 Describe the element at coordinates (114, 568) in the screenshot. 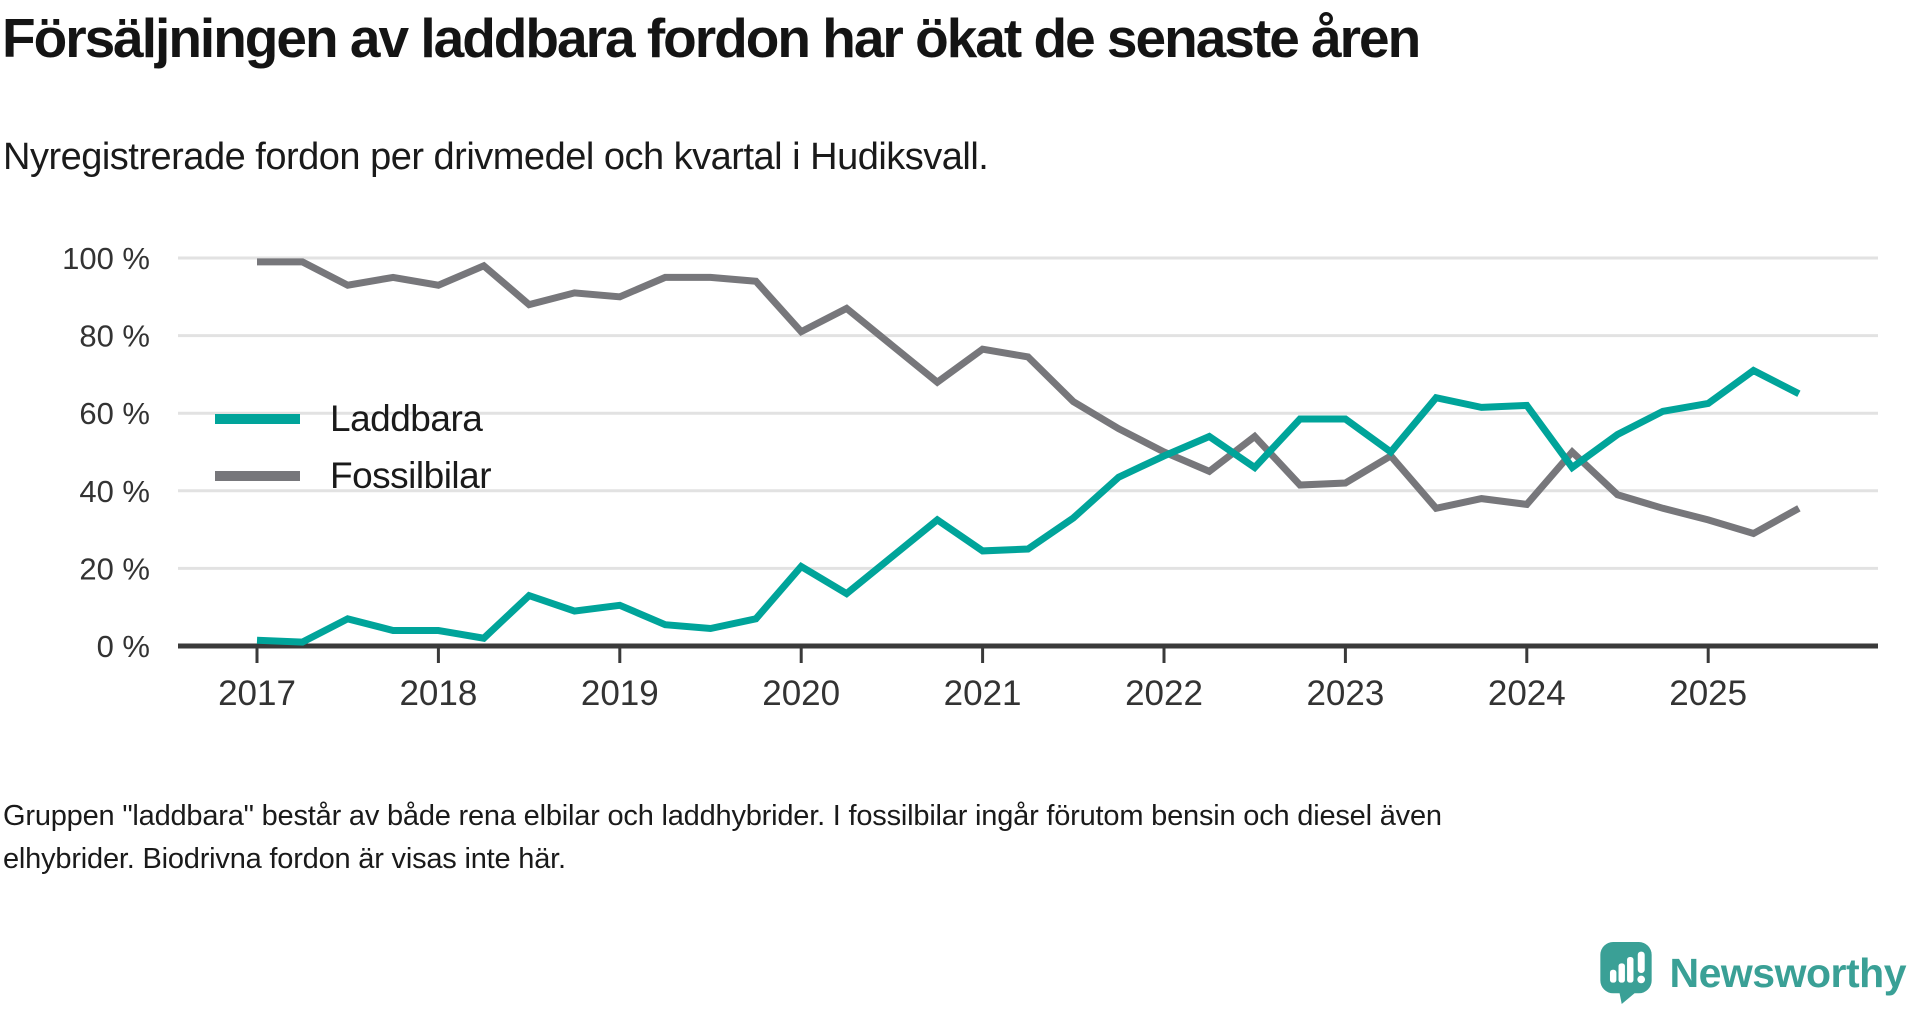

I see `y-axis-tick-label: 20 %` at that location.